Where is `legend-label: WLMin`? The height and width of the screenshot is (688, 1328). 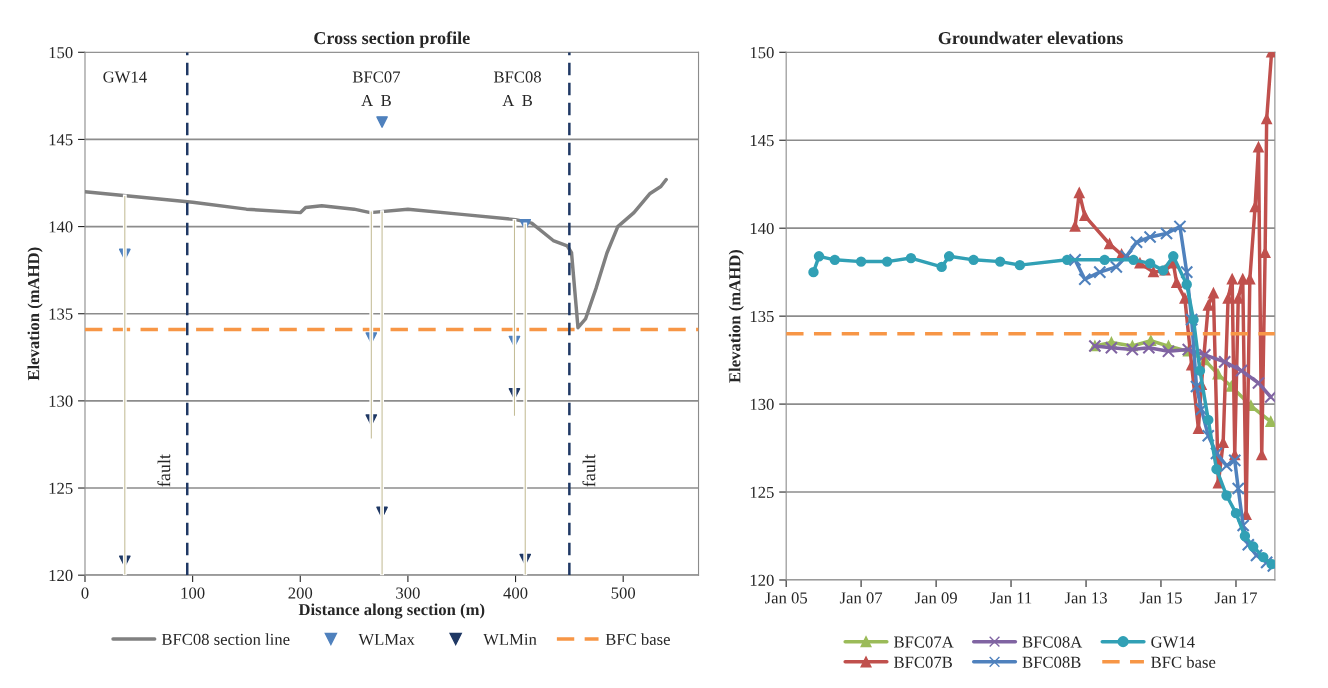 legend-label: WLMin is located at coordinates (510, 639).